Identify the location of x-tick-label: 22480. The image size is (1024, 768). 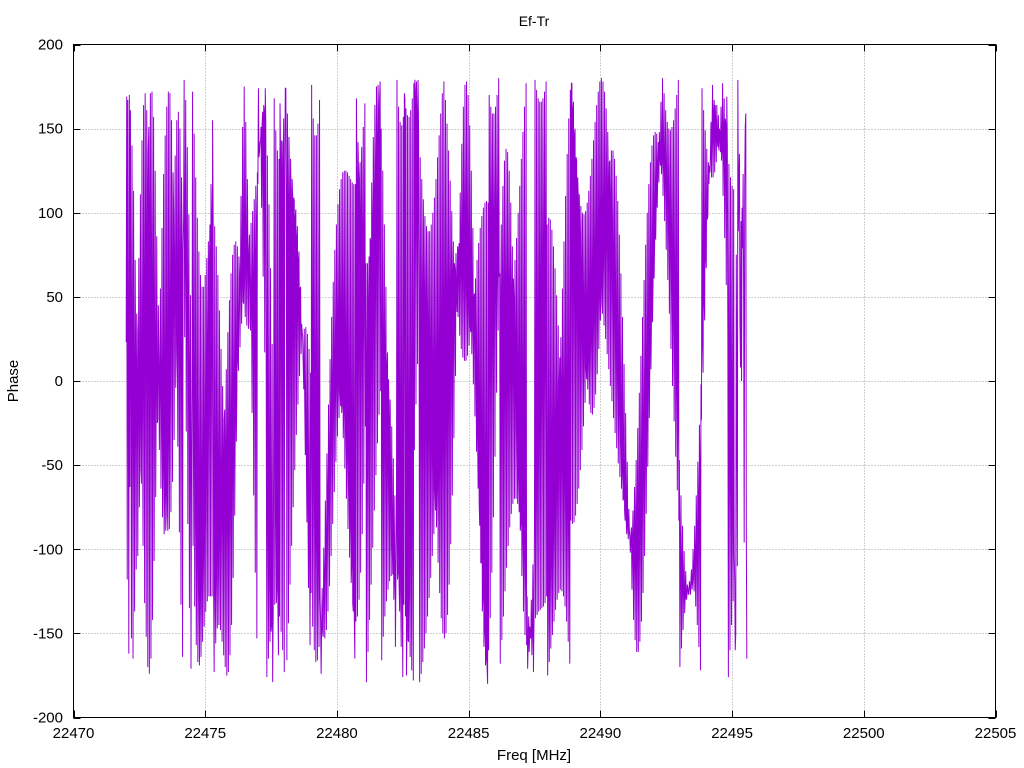
(337, 733).